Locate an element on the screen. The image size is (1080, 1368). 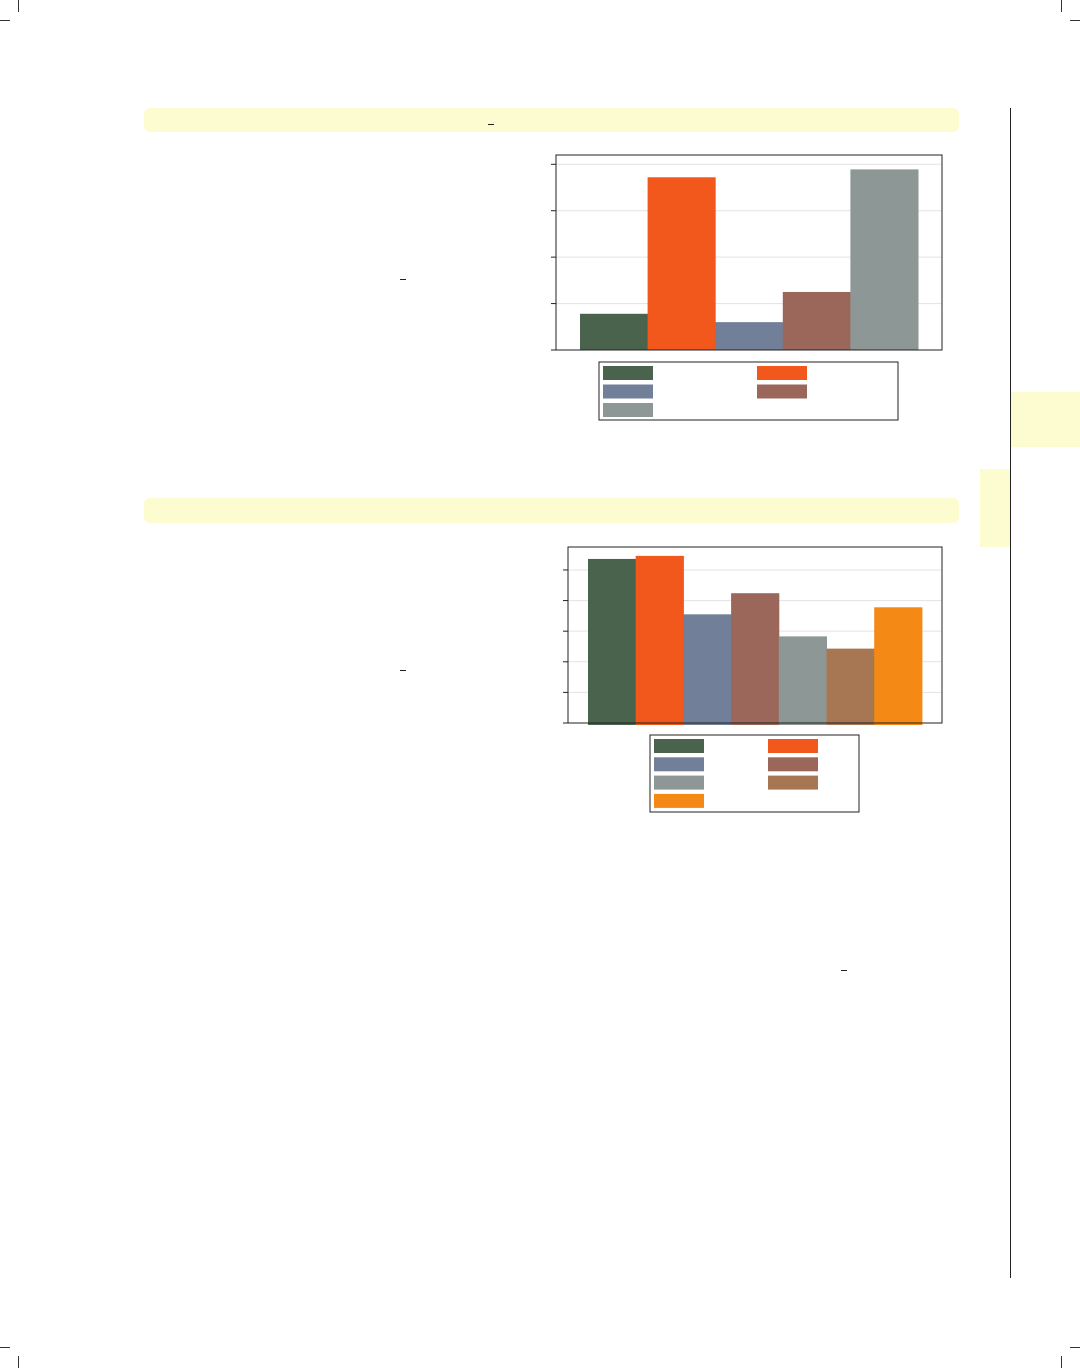
margin-rule is located at coordinates (1010, 693).